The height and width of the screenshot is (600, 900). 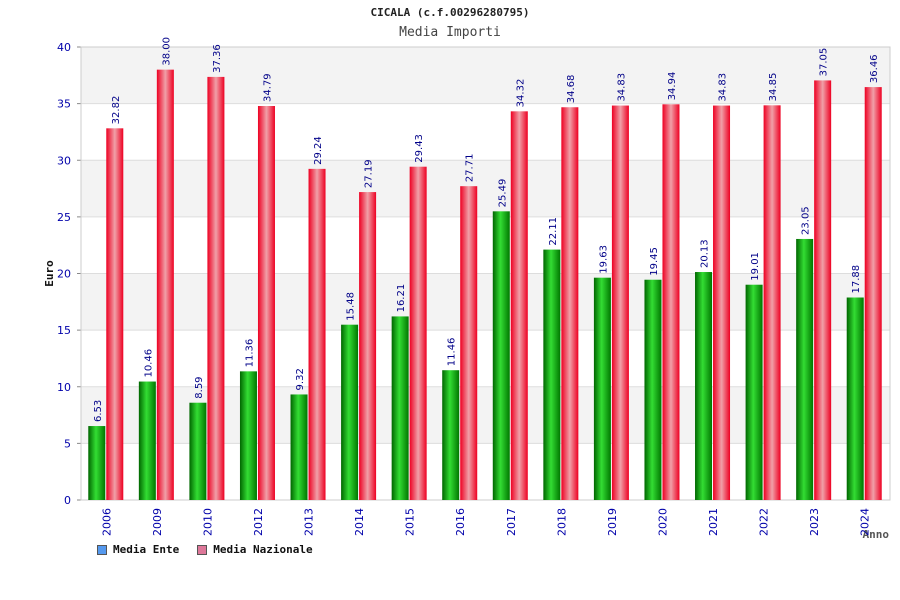 I want to click on bar-media-nazionale-2018, so click(x=570, y=304).